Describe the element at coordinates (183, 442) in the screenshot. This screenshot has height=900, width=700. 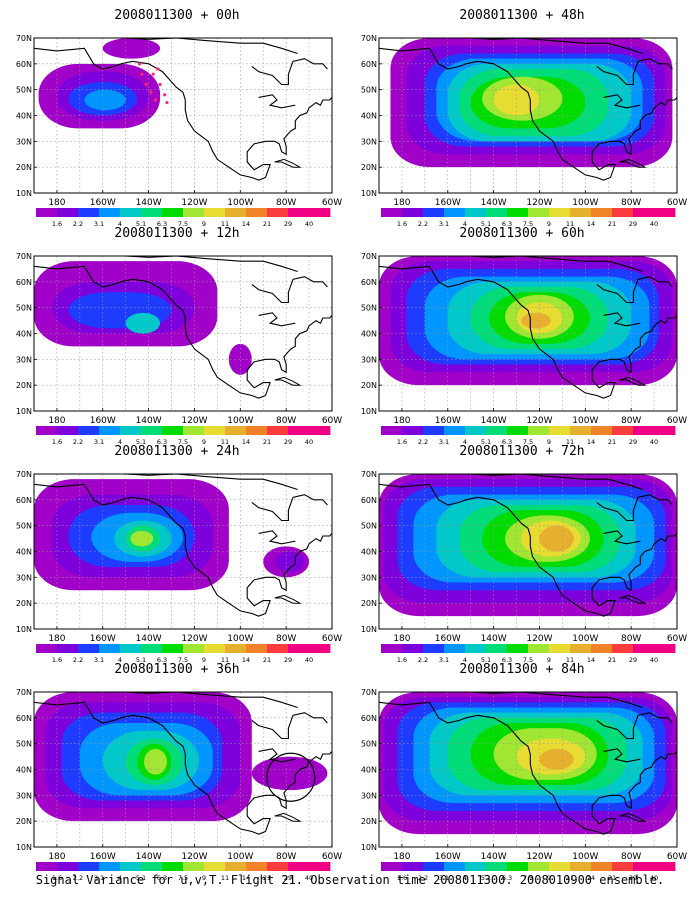
I see `colorbar-label: 7.5` at that location.